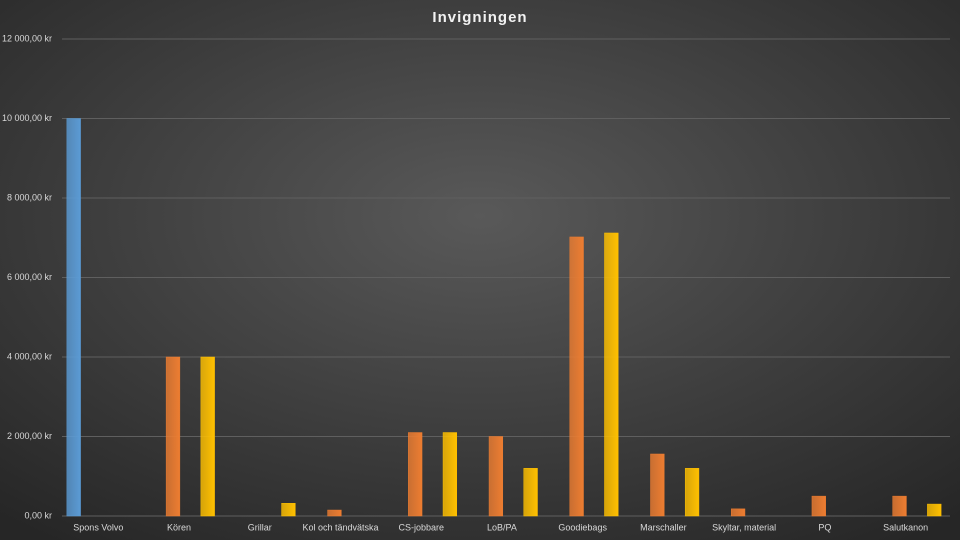 The image size is (960, 540). Describe the element at coordinates (260, 527) in the screenshot. I see `x-tick-label: Grillar` at that location.